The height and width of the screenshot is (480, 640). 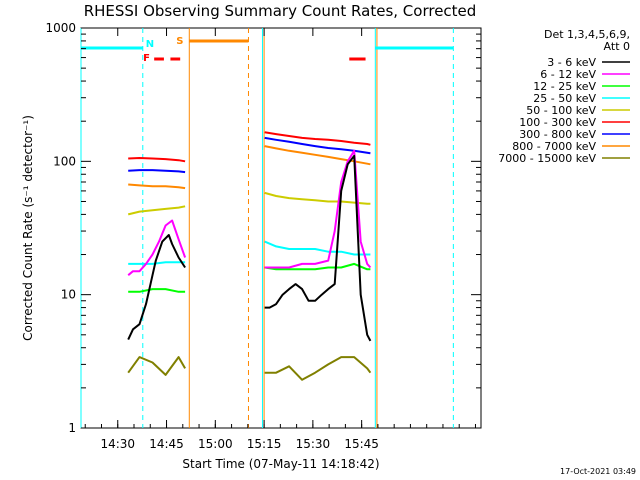 What do you see at coordinates (166, 444) in the screenshot?
I see `x-tick-label: 14:45` at bounding box center [166, 444].